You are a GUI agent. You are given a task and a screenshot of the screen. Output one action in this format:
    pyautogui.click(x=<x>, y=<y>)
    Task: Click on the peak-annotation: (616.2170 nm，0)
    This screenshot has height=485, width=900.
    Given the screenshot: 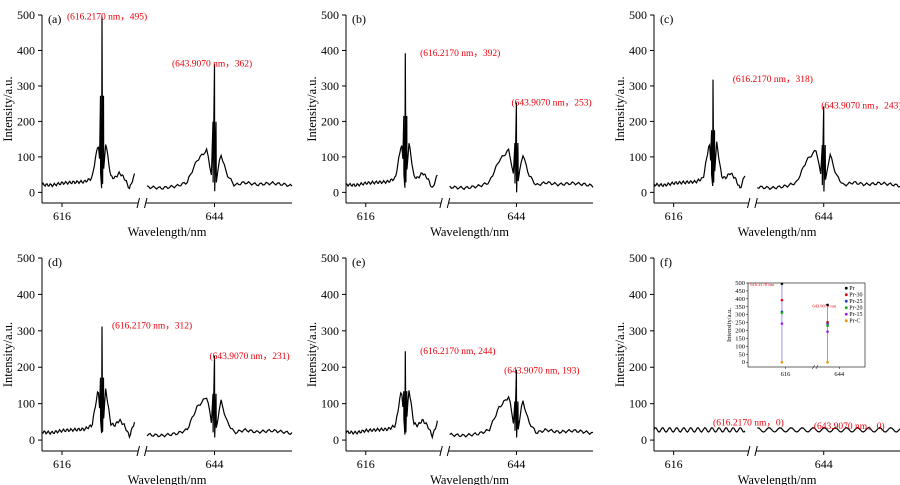 What is the action you would take?
    pyautogui.click(x=748, y=423)
    